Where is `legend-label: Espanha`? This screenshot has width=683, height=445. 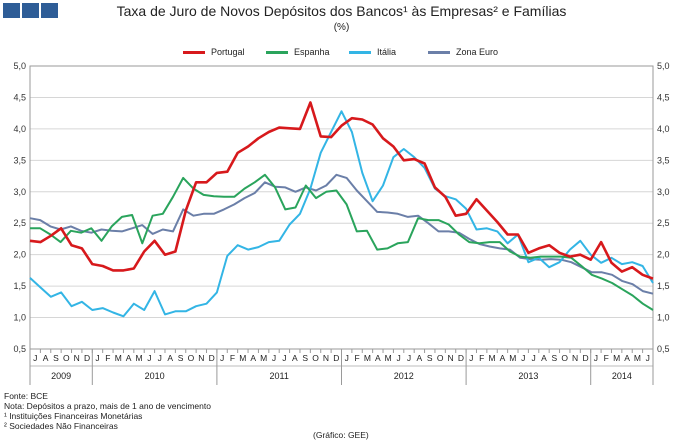
legend-label: Espanha is located at coordinates (312, 52).